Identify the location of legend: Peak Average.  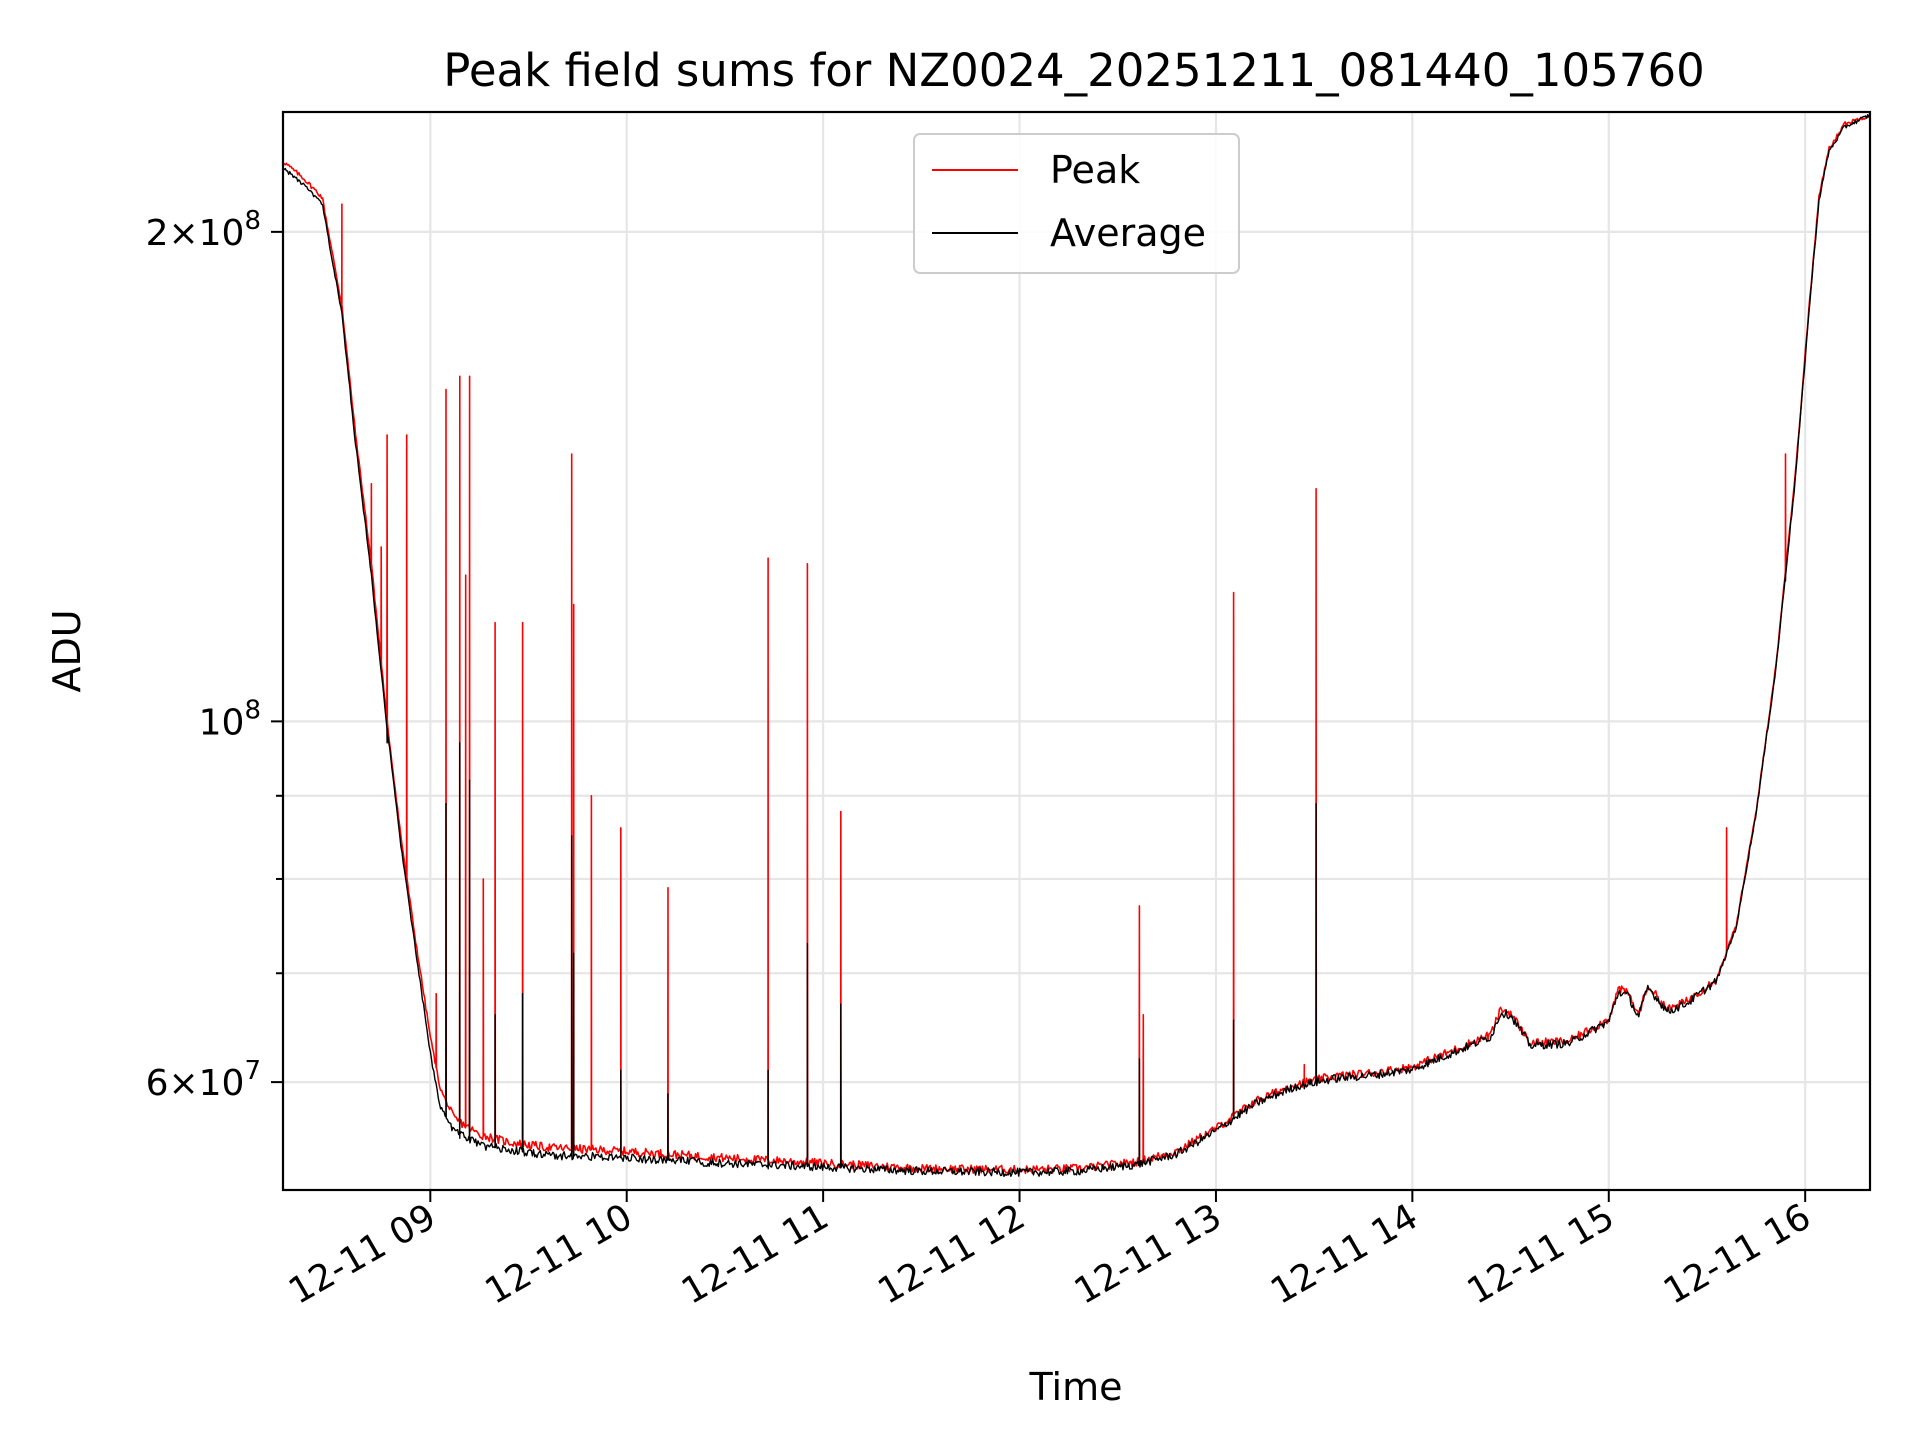
(1076, 203).